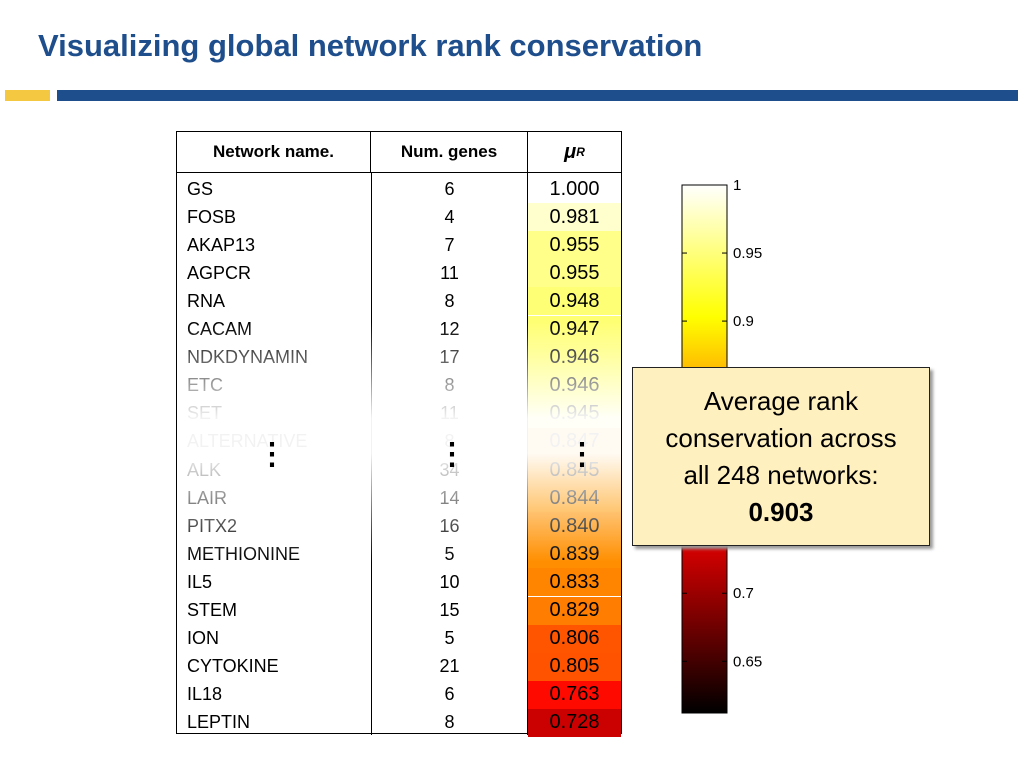 This screenshot has width=1024, height=768. I want to click on network-name: RNA, so click(206, 300).